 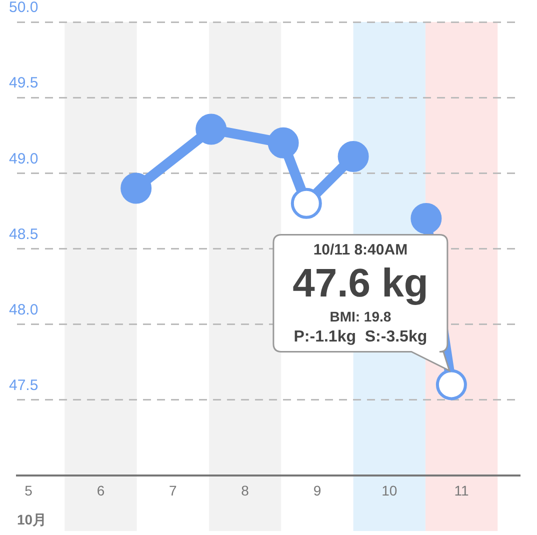 What do you see at coordinates (23, 83) in the screenshot?
I see `y-tick-label: 49.5` at bounding box center [23, 83].